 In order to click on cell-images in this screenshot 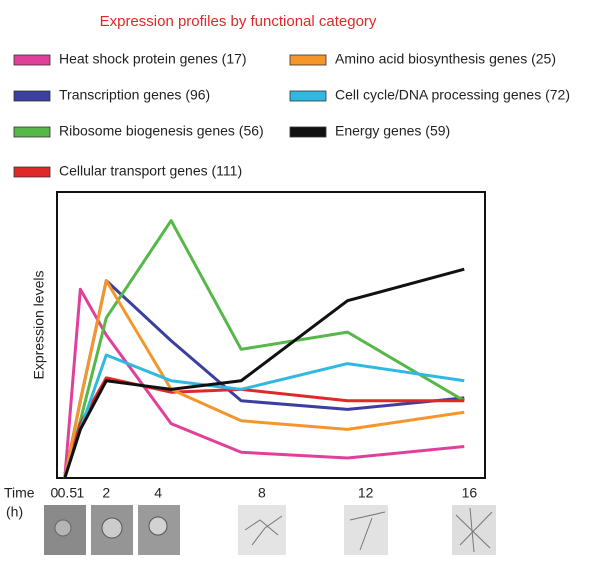, I will do `click(270, 530)`.